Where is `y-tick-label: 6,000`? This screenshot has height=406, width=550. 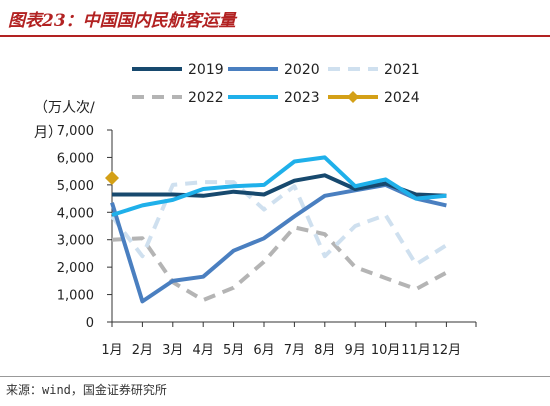
y-tick-label: 6,000 is located at coordinates (75, 158).